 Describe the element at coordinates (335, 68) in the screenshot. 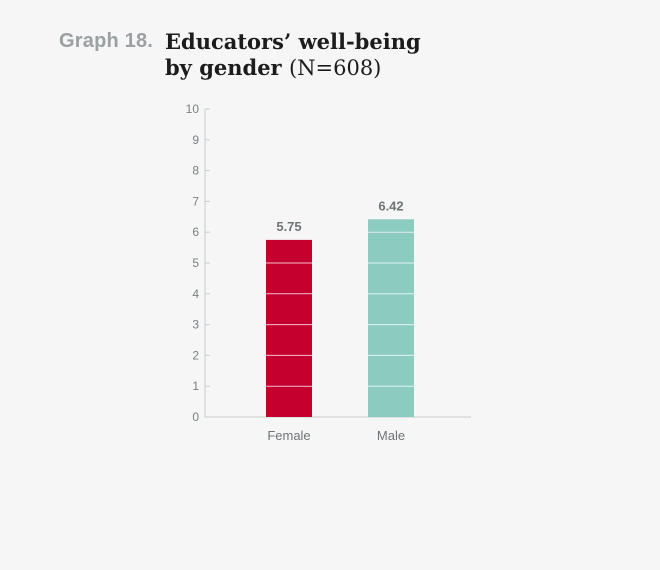

I see `title-sample-size: (N=608)` at that location.